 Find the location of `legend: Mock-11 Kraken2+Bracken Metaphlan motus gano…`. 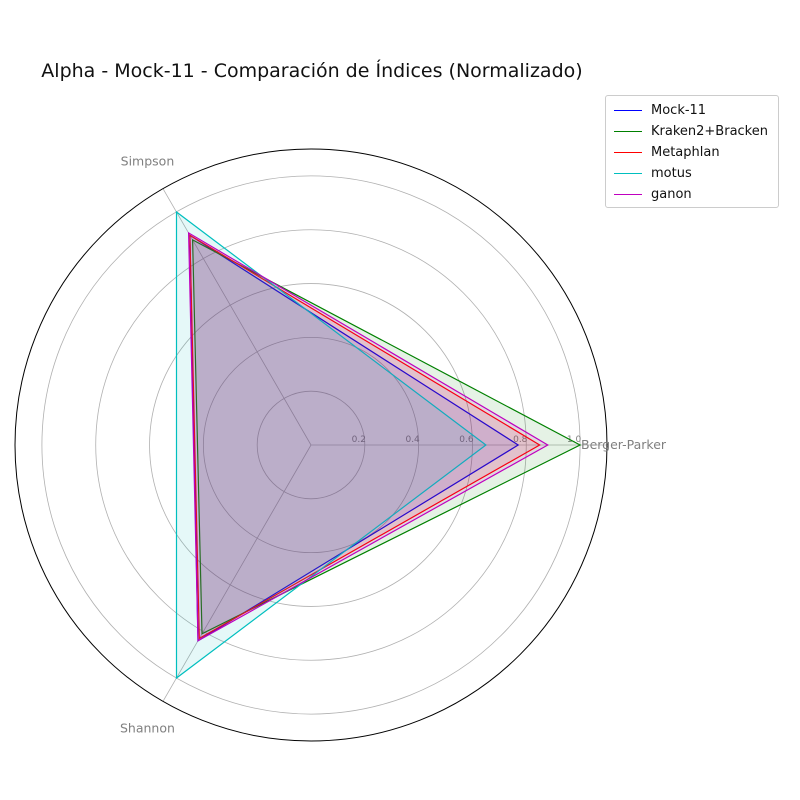

legend: Mock-11 Kraken2+Bracken Metaphlan motus gano… is located at coordinates (692, 151).